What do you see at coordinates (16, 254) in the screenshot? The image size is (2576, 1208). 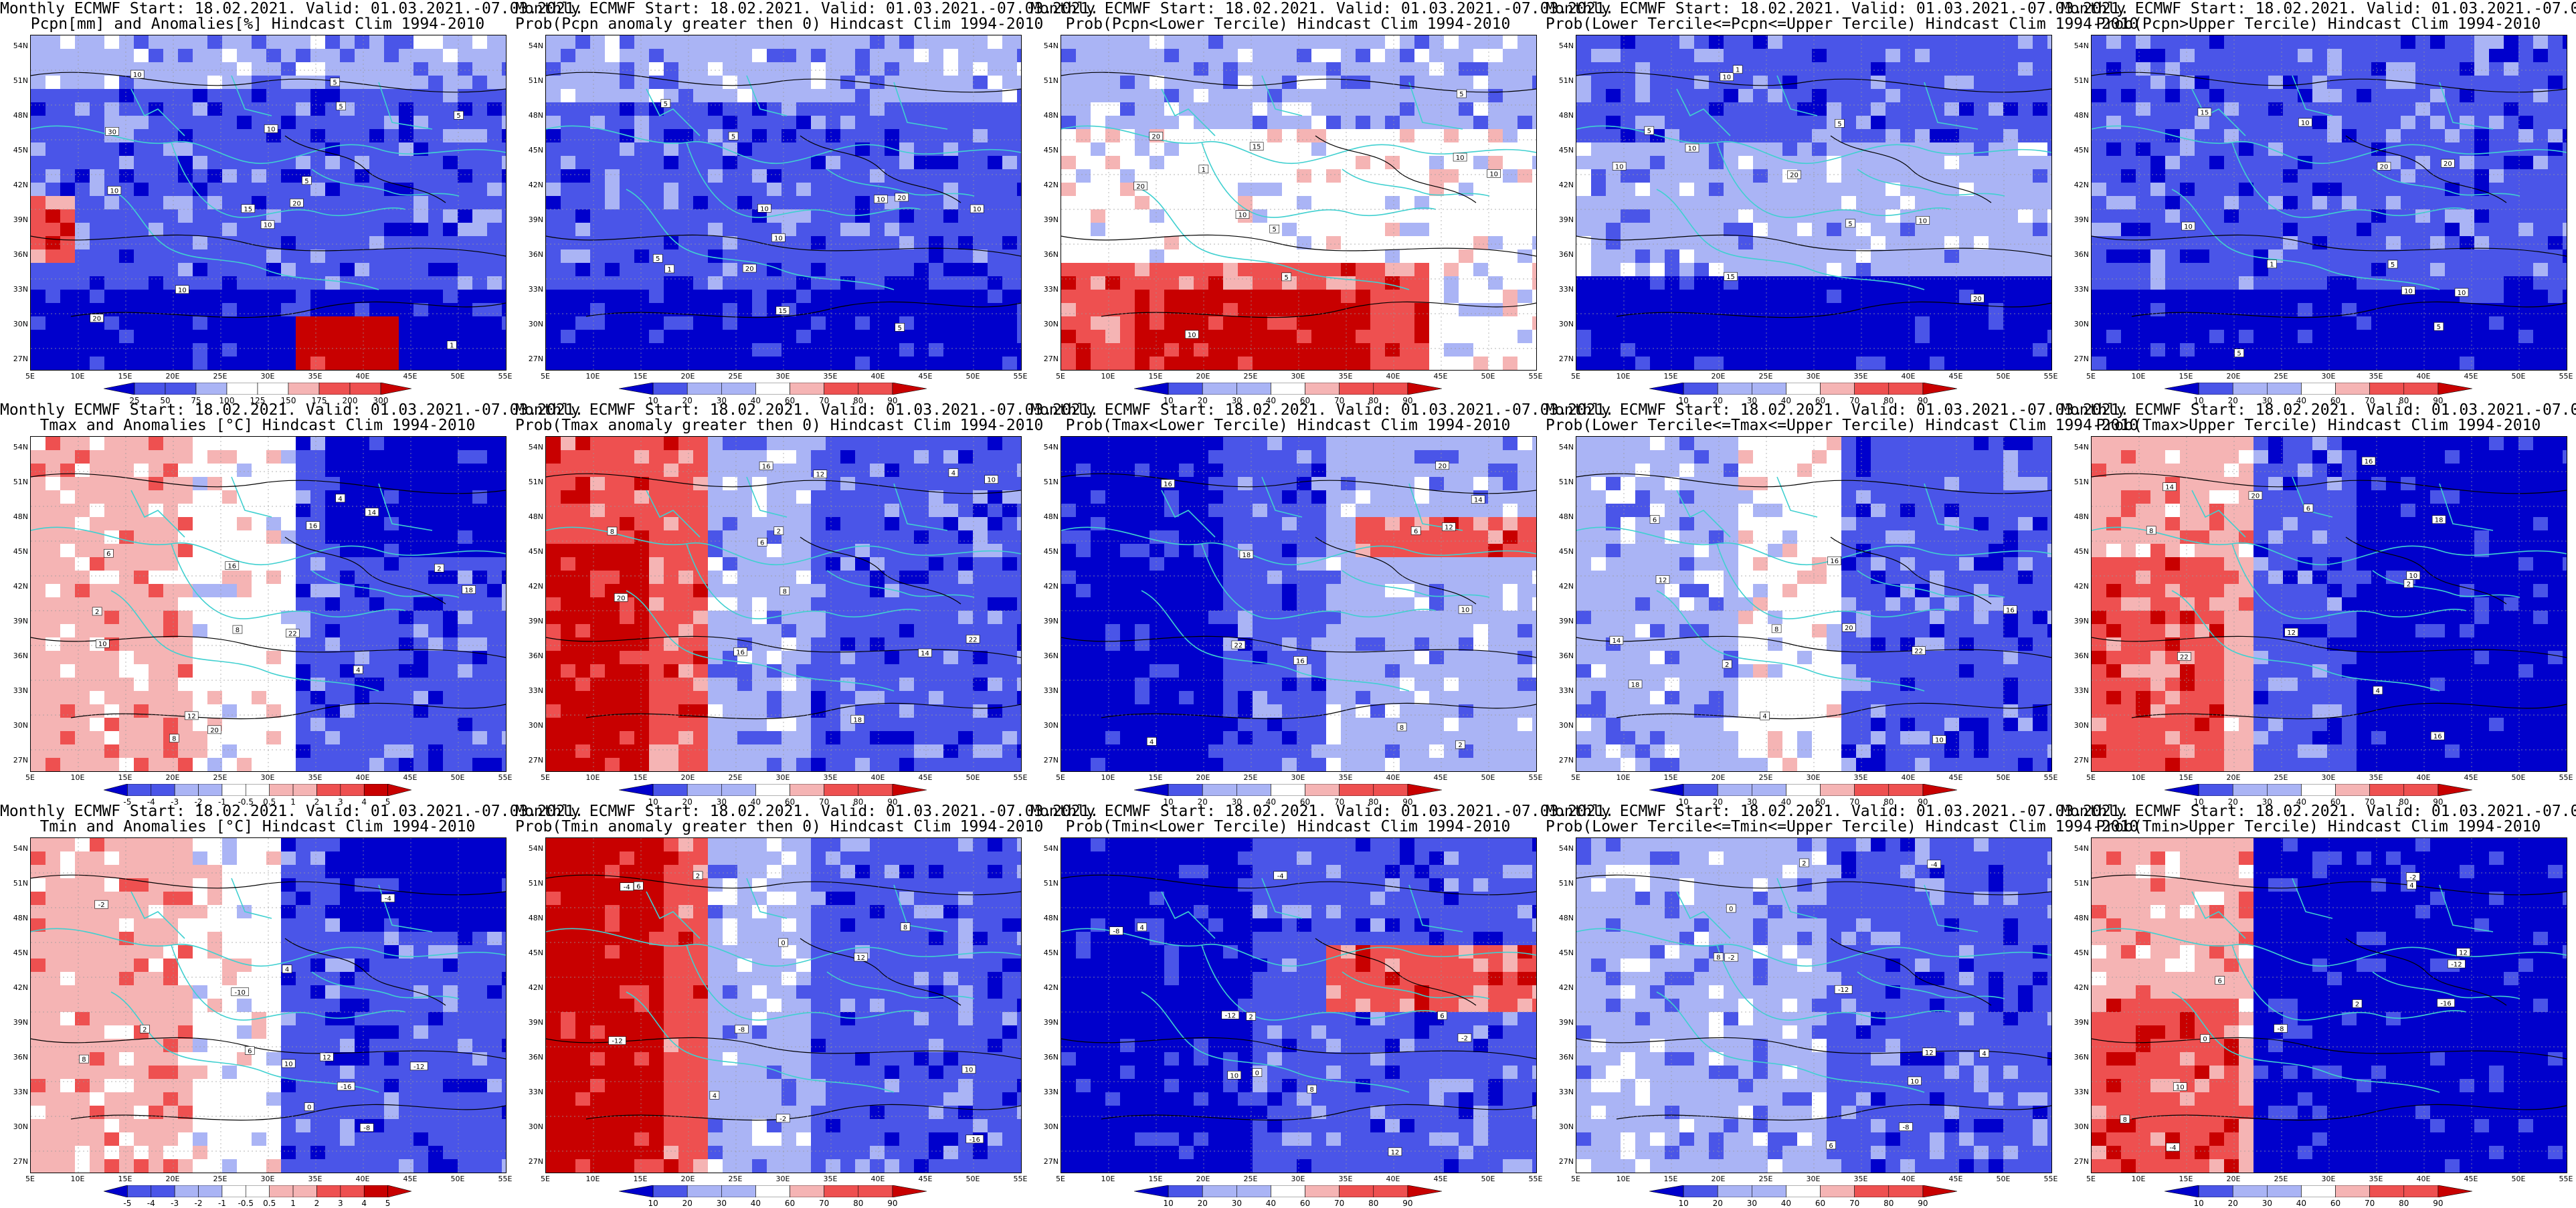 I see `lat-tick-label: 36N` at bounding box center [16, 254].